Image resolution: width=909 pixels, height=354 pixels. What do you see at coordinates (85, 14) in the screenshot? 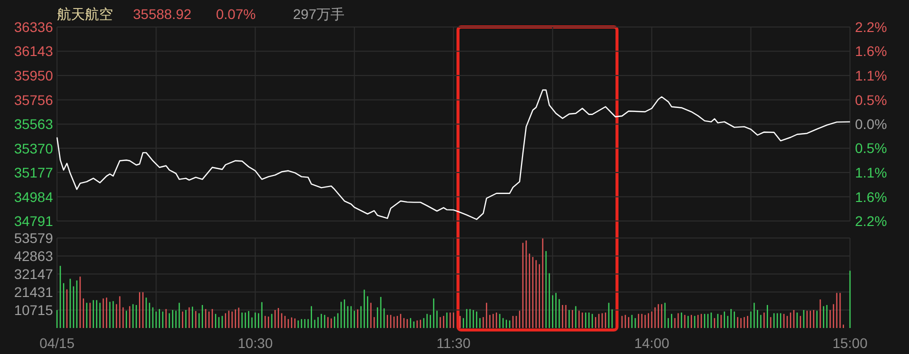
I see `chart-title: 航天航空` at bounding box center [85, 14].